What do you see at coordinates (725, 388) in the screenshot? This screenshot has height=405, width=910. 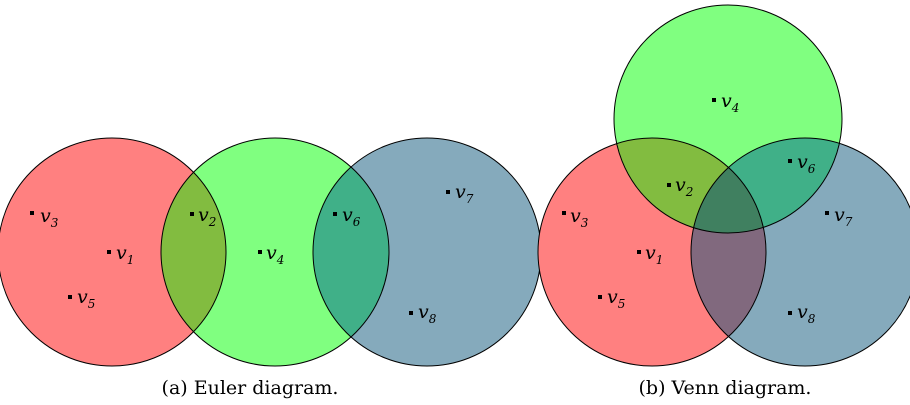 I see `venn-caption: (b) Venn diagram.` at bounding box center [725, 388].